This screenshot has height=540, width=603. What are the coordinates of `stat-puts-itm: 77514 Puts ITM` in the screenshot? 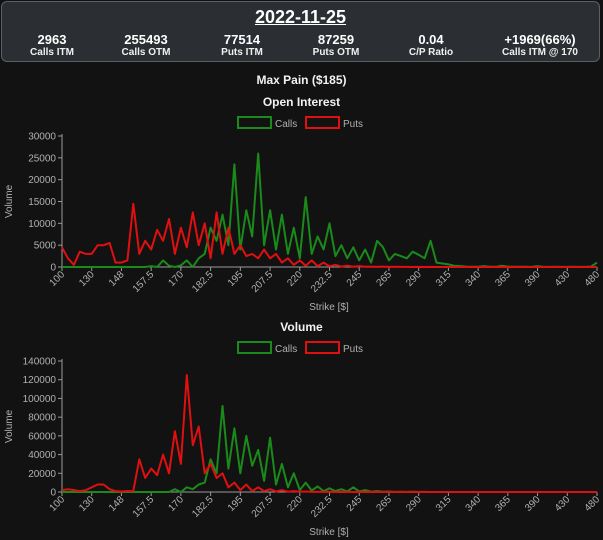 It's located at (242, 46).